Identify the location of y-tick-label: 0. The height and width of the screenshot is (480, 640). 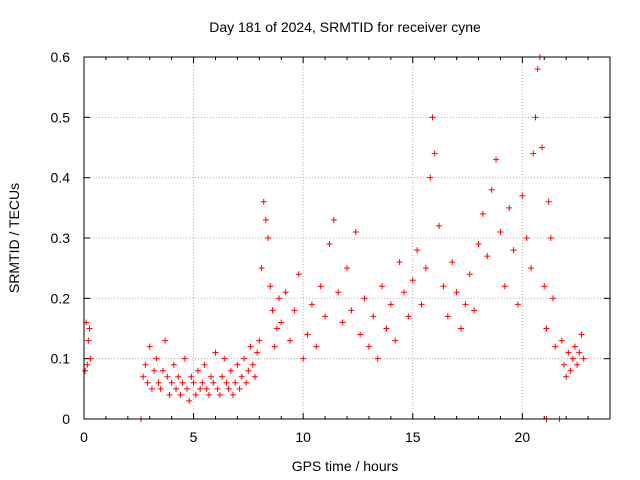
(66, 419).